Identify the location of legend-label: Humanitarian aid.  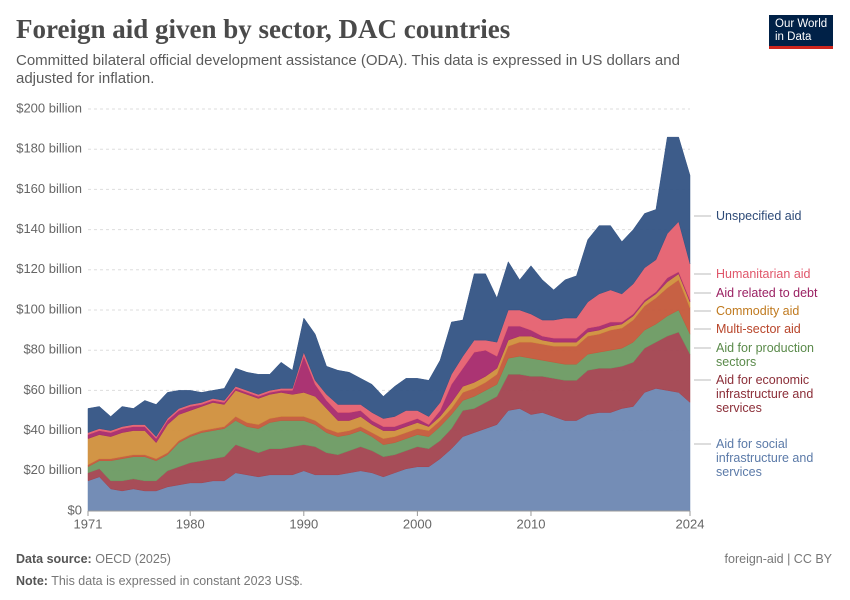
(763, 274).